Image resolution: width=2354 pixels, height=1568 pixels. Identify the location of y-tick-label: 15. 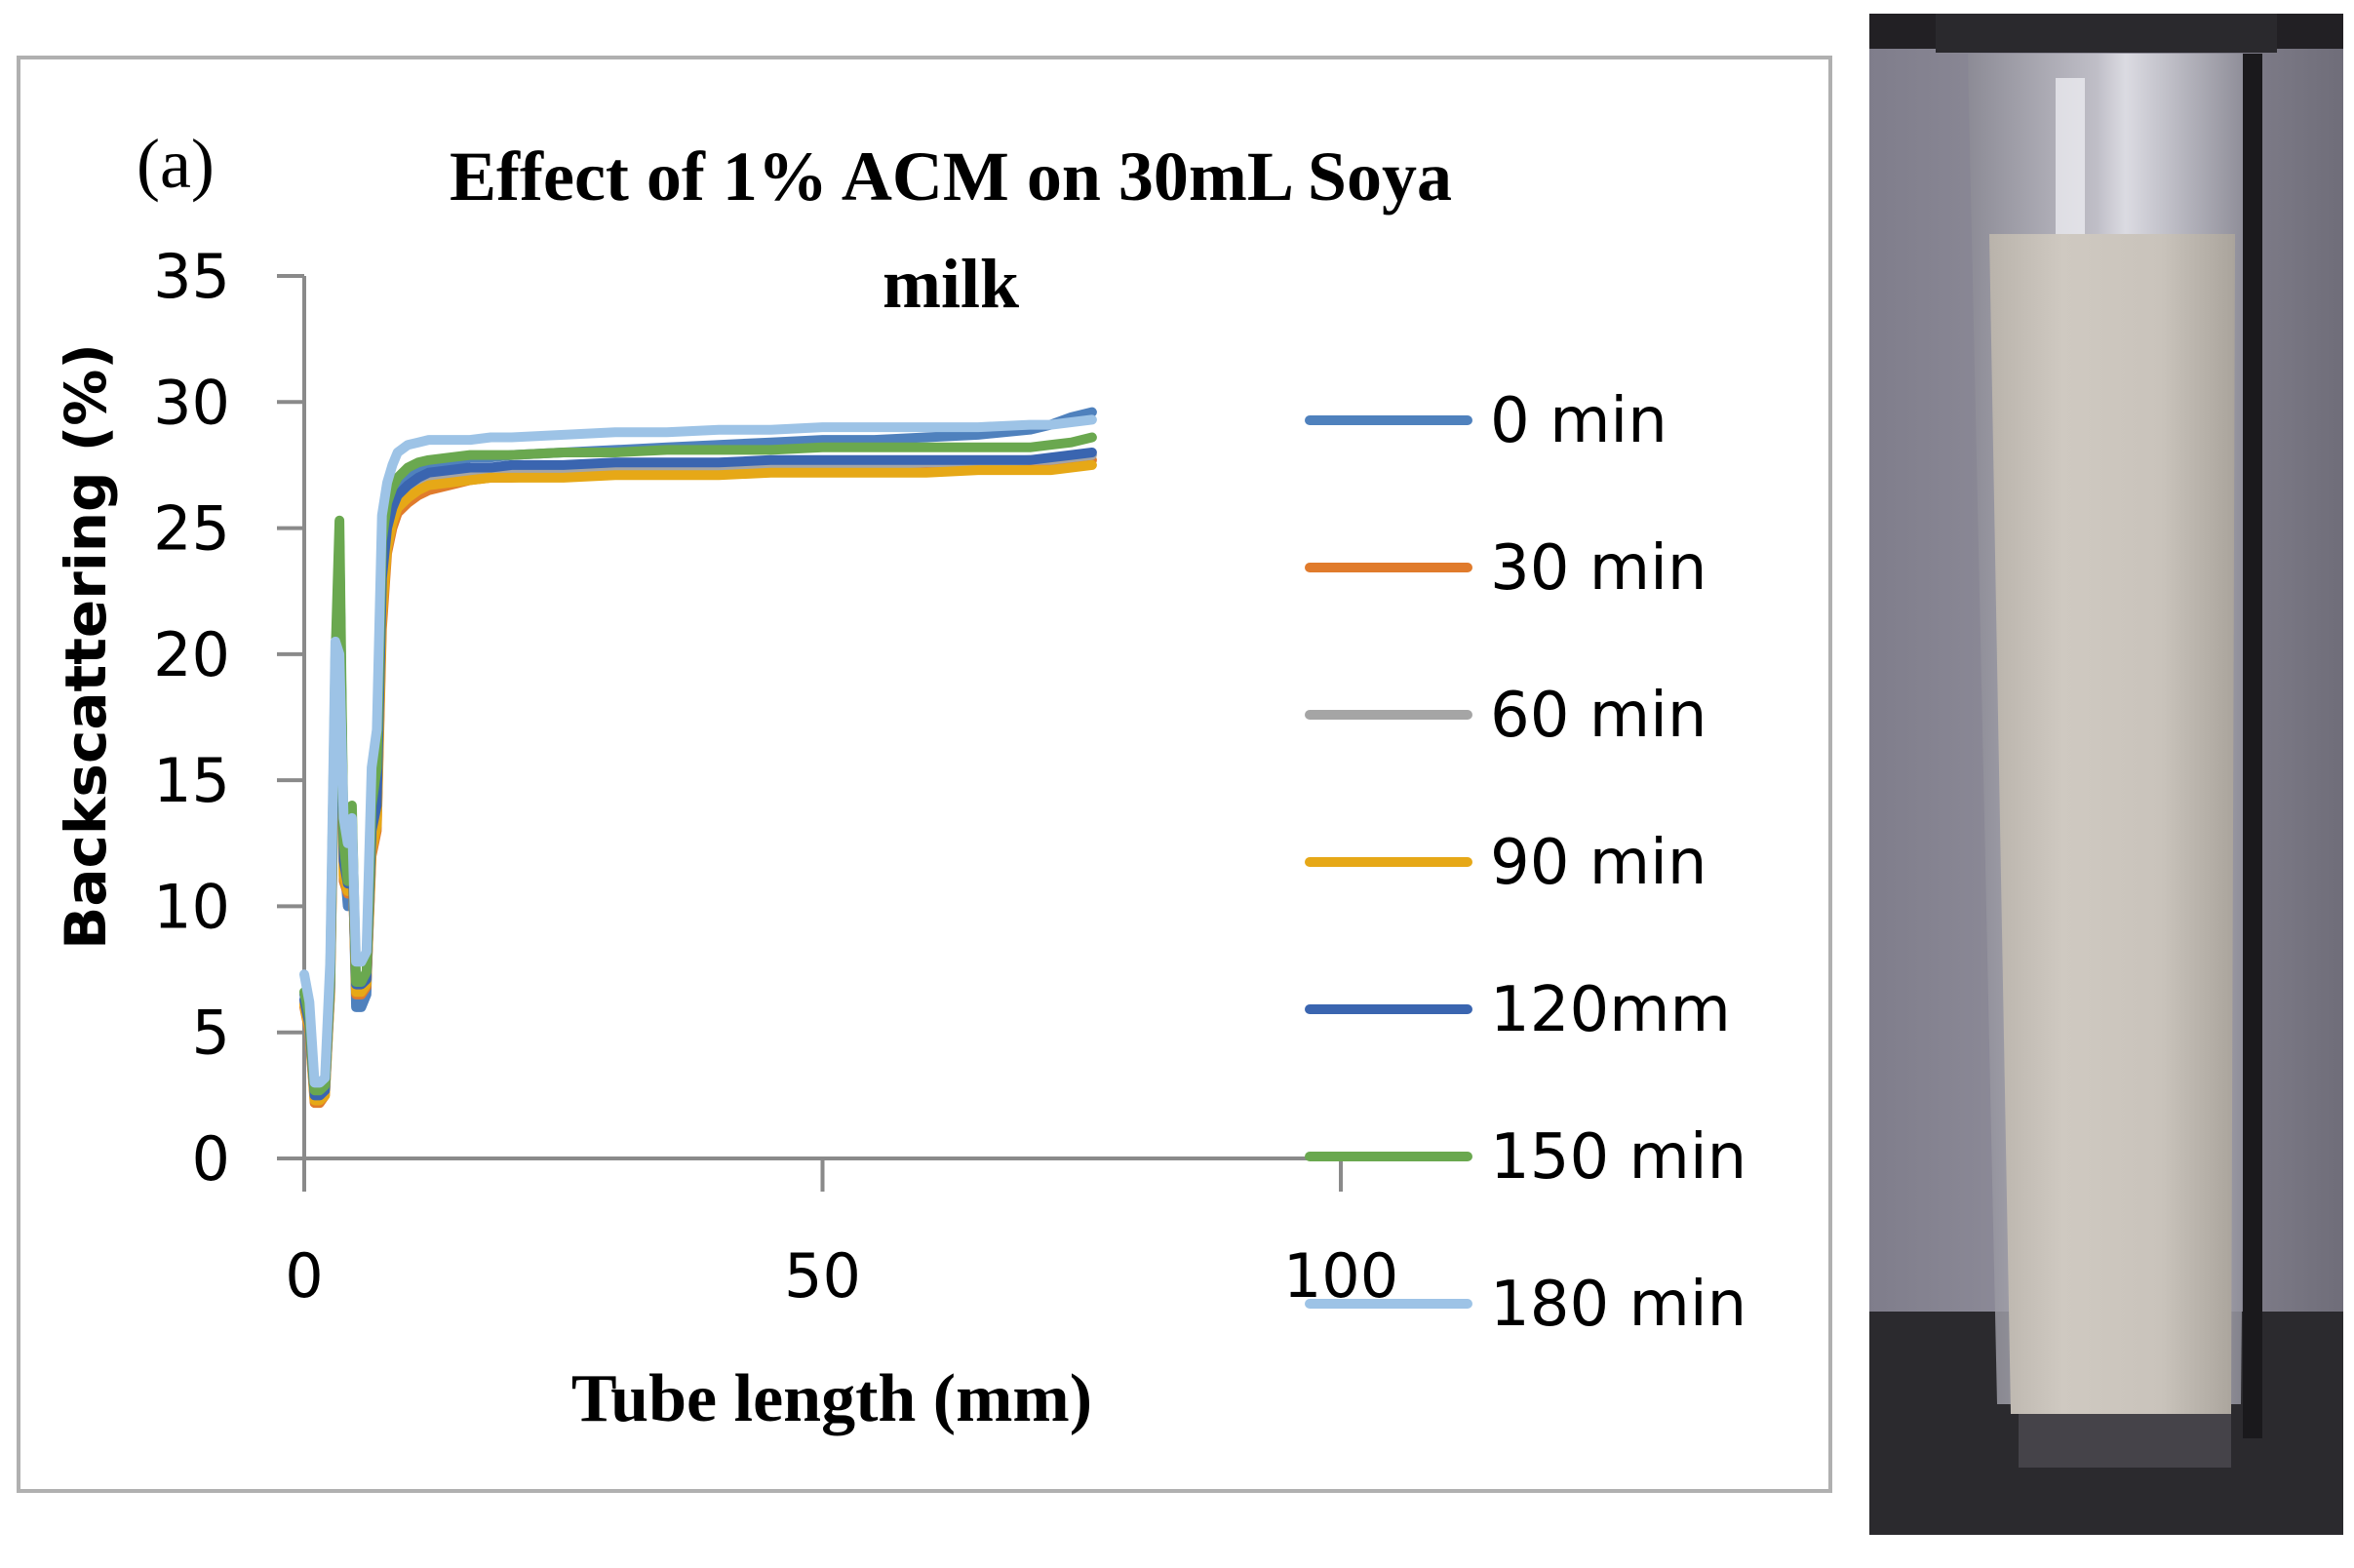
(191, 780).